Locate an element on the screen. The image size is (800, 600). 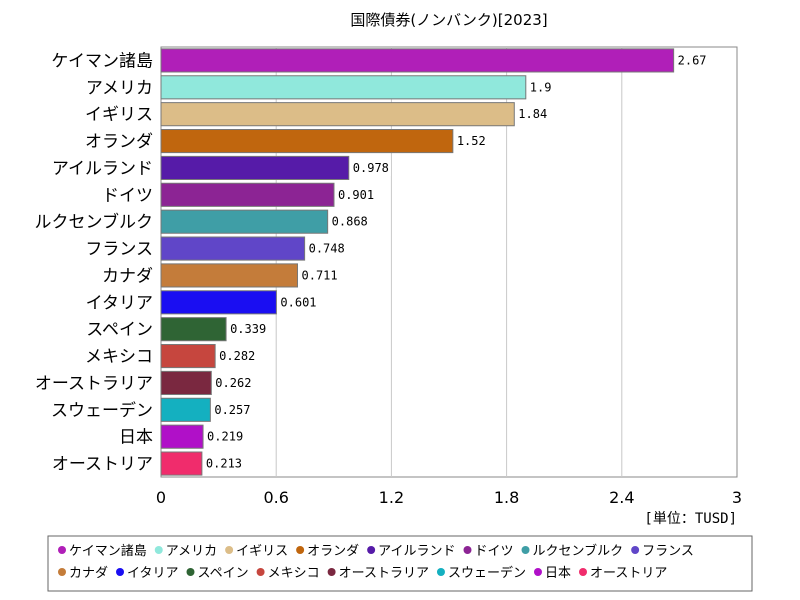
legend-label: アイルランド is located at coordinates (416, 551).